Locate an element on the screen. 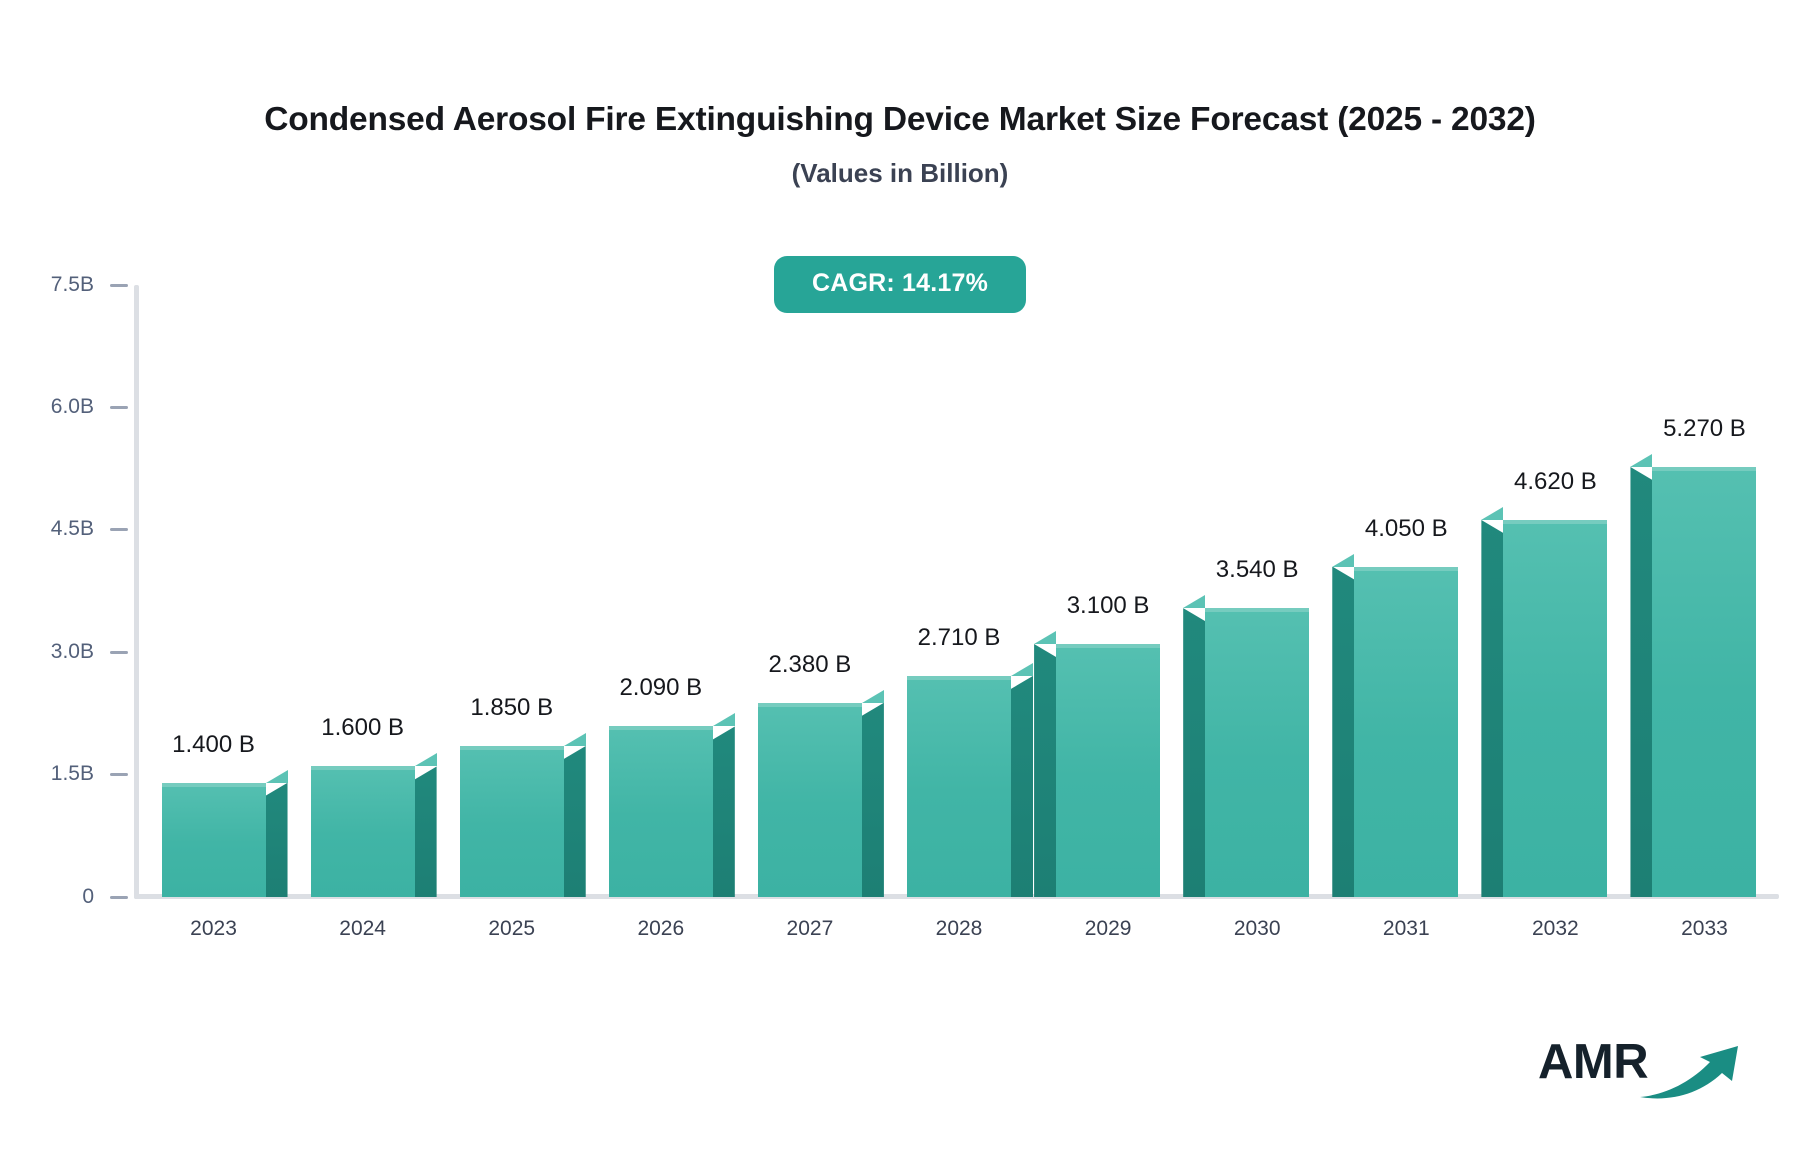  bar-value-label: 1.850 B is located at coordinates (512, 708).